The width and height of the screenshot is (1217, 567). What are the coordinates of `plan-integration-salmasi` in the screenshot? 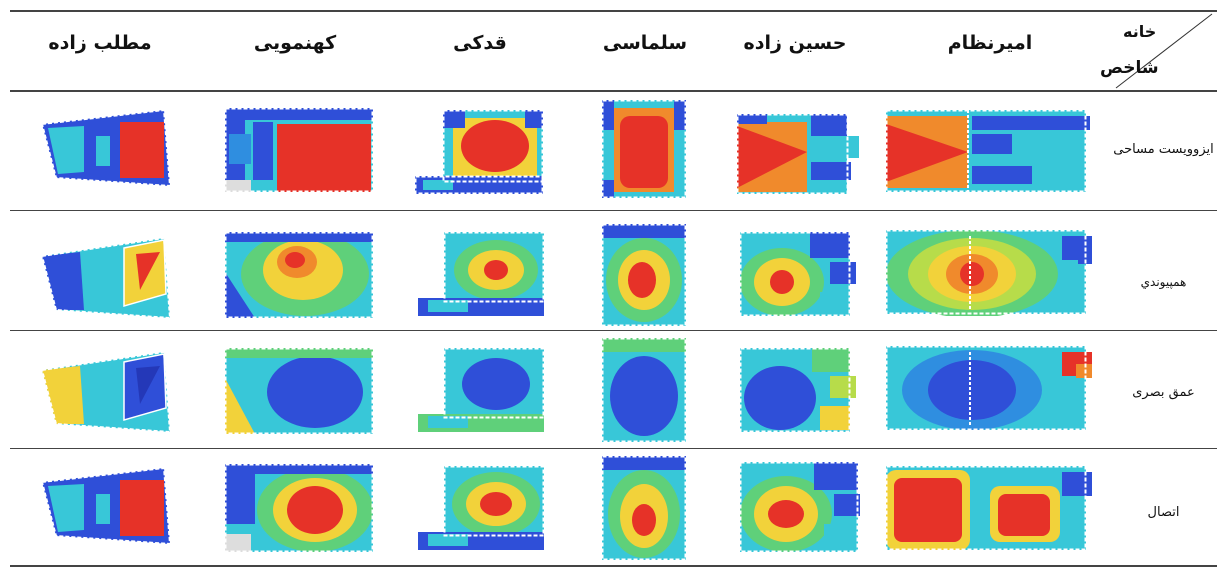 It's located at (645, 276).